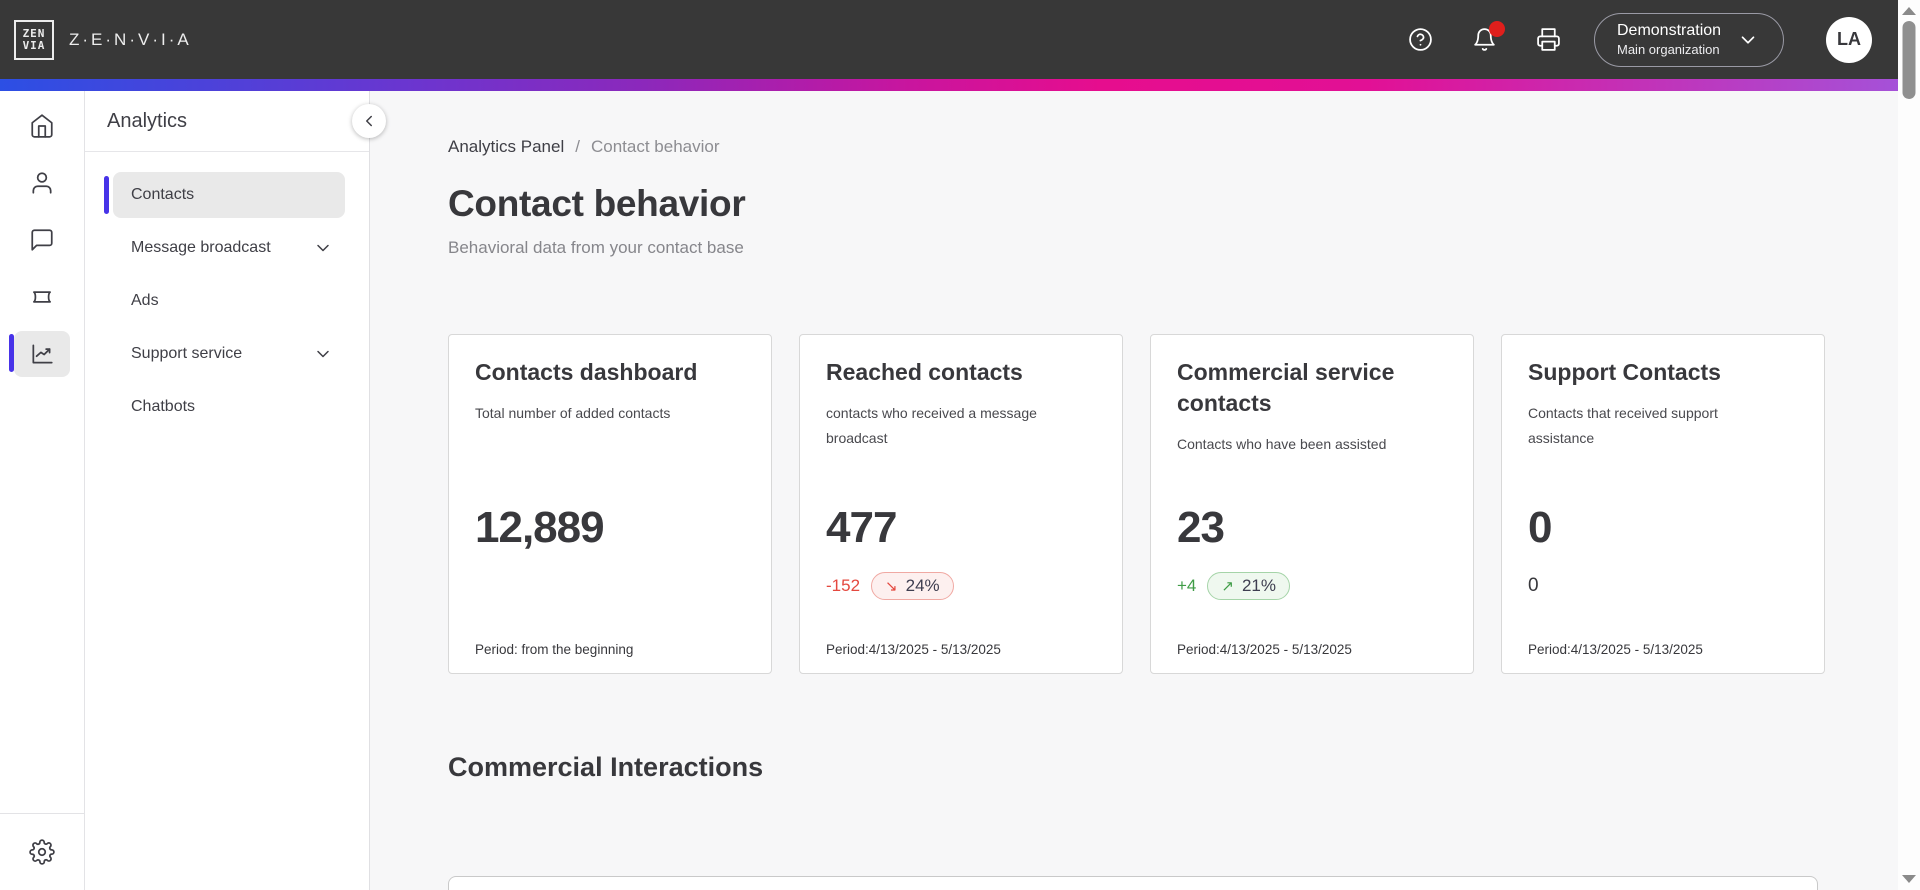 Image resolution: width=1920 pixels, height=890 pixels. I want to click on logo-bottom-letters: VIA, so click(34, 45).